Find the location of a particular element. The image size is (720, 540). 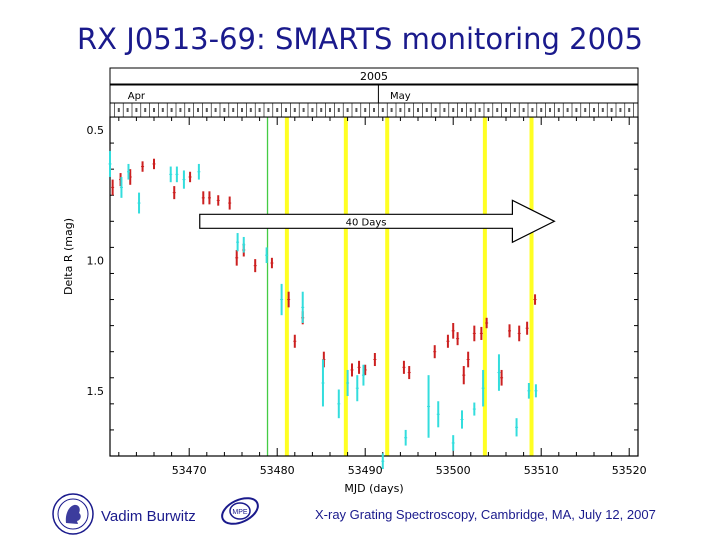

date-axis-top: 2005 Apr May is located at coordinates (374, 92).